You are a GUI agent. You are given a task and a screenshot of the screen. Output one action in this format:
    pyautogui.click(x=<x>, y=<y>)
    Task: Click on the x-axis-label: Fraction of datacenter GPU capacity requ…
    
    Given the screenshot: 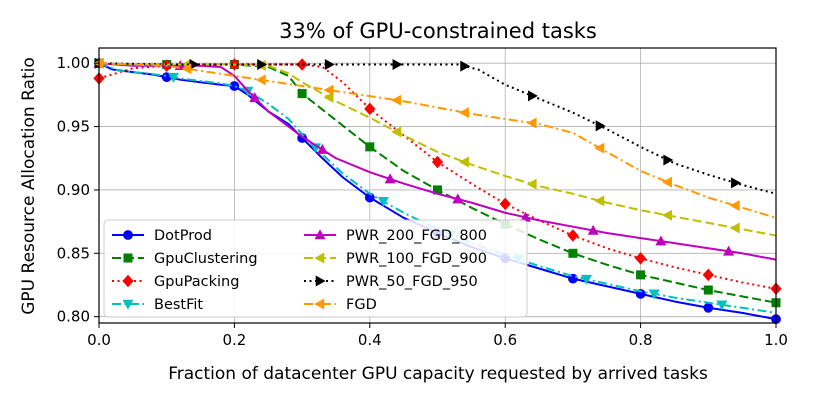 What is the action you would take?
    pyautogui.click(x=438, y=374)
    